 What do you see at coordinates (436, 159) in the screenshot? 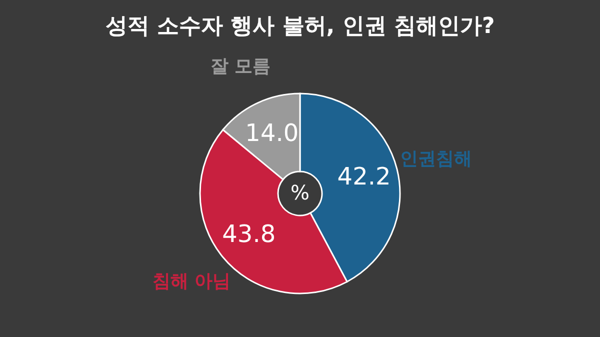
I see `slice-label: 인권침해` at bounding box center [436, 159].